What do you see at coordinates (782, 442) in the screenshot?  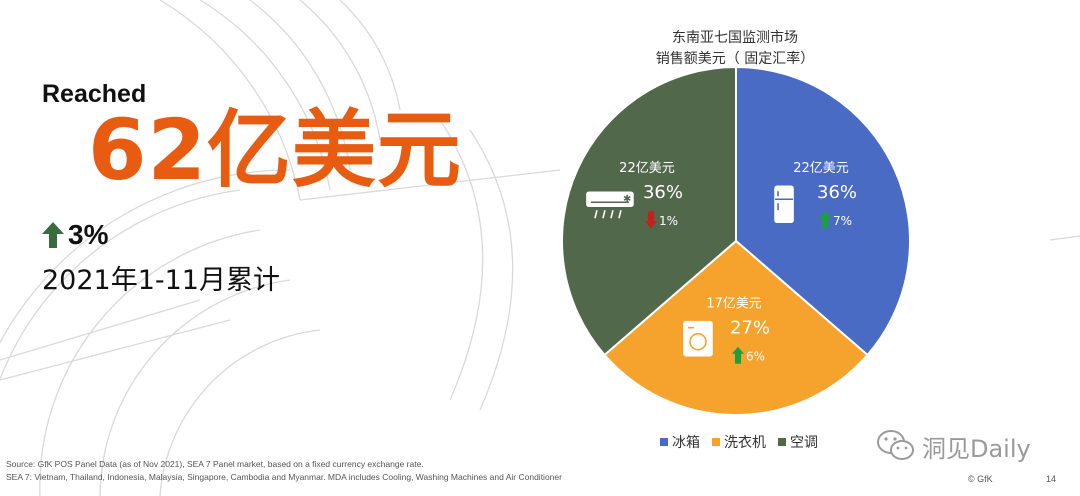 I see `legend-swatch-ac` at bounding box center [782, 442].